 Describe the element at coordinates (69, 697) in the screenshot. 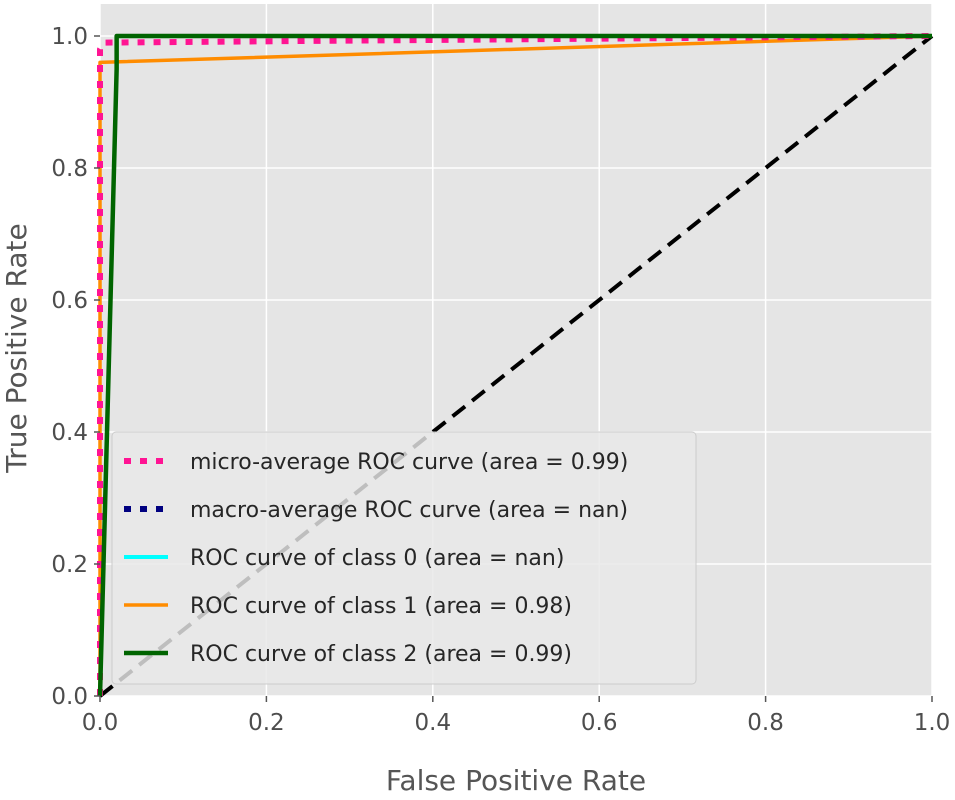

I see `y-tick-label: 0.0` at that location.